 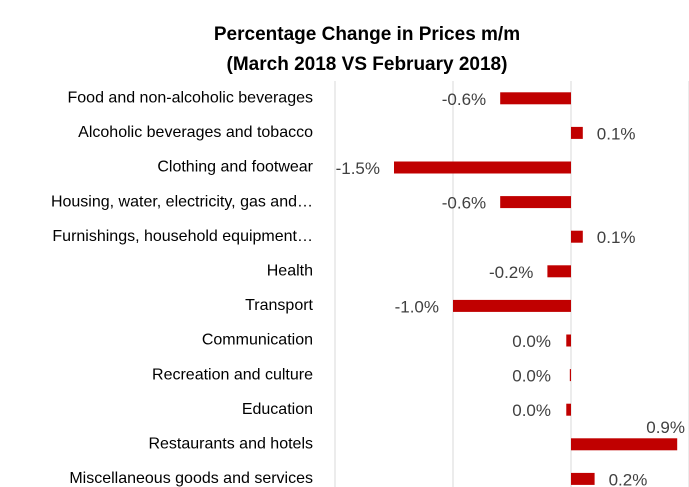 I want to click on category-label: Transport, so click(x=279, y=305).